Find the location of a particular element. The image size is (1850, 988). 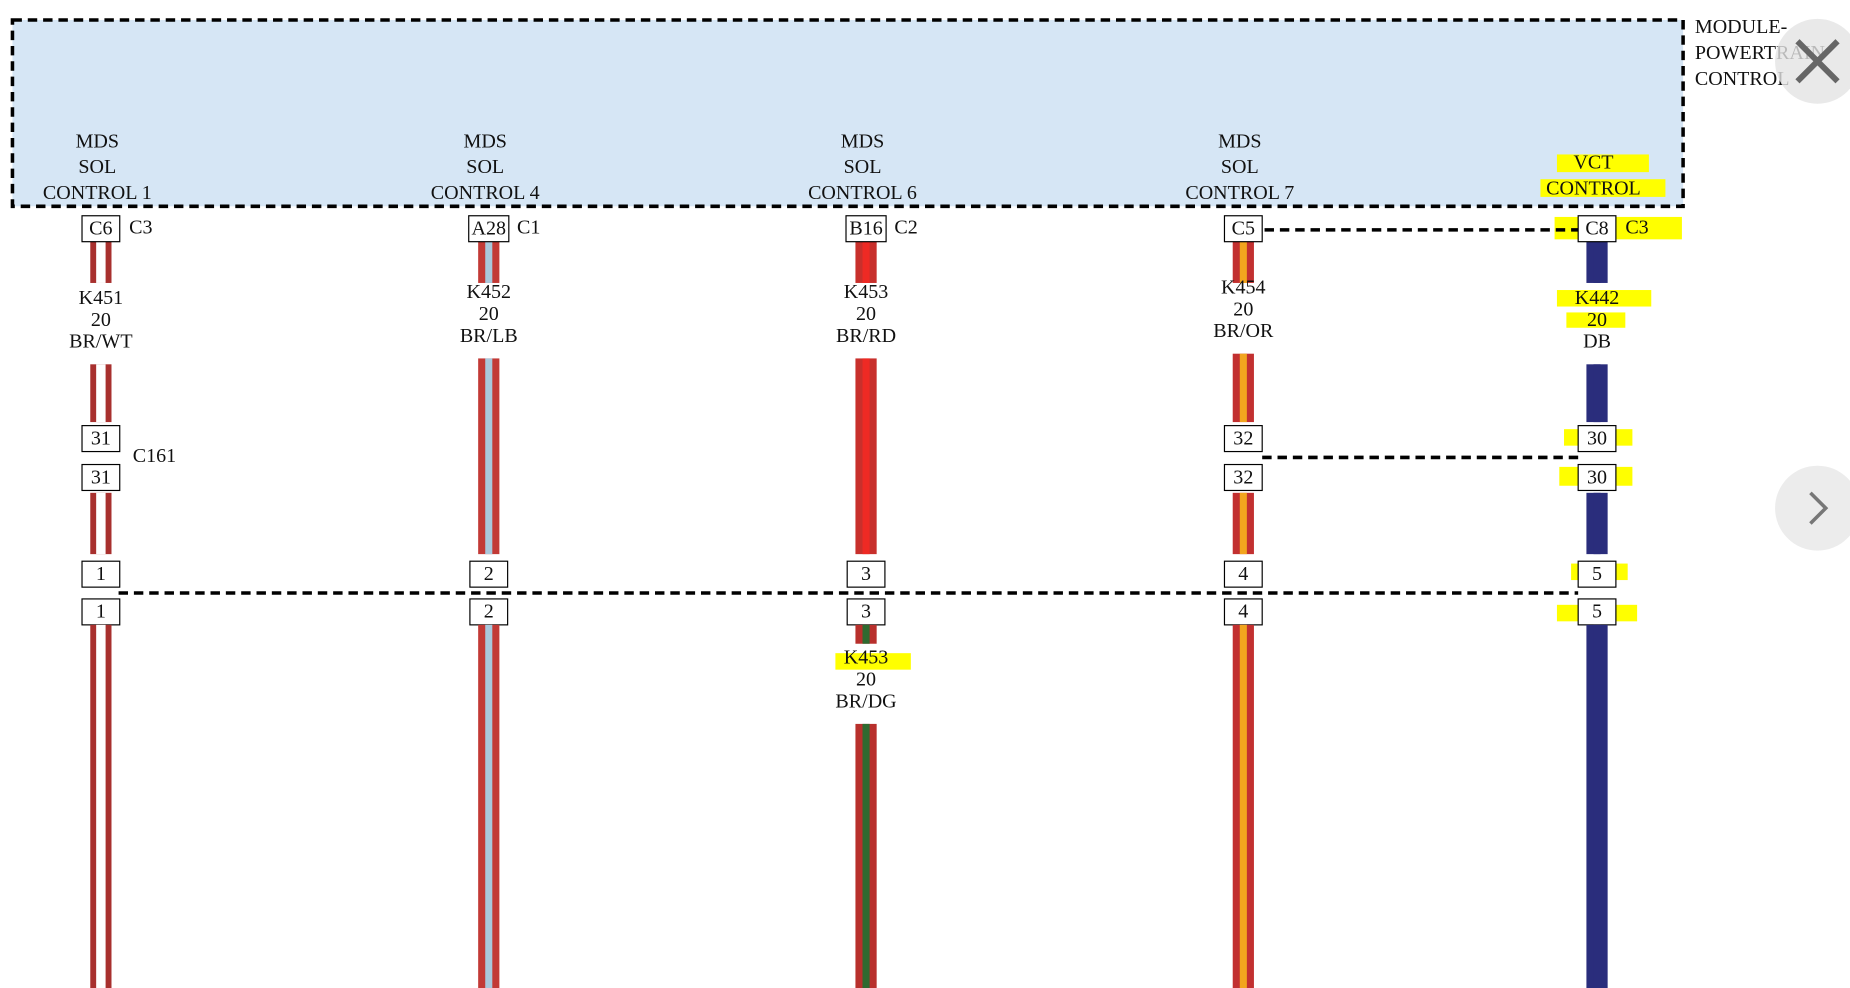

pin-label: C5 is located at coordinates (1243, 228).